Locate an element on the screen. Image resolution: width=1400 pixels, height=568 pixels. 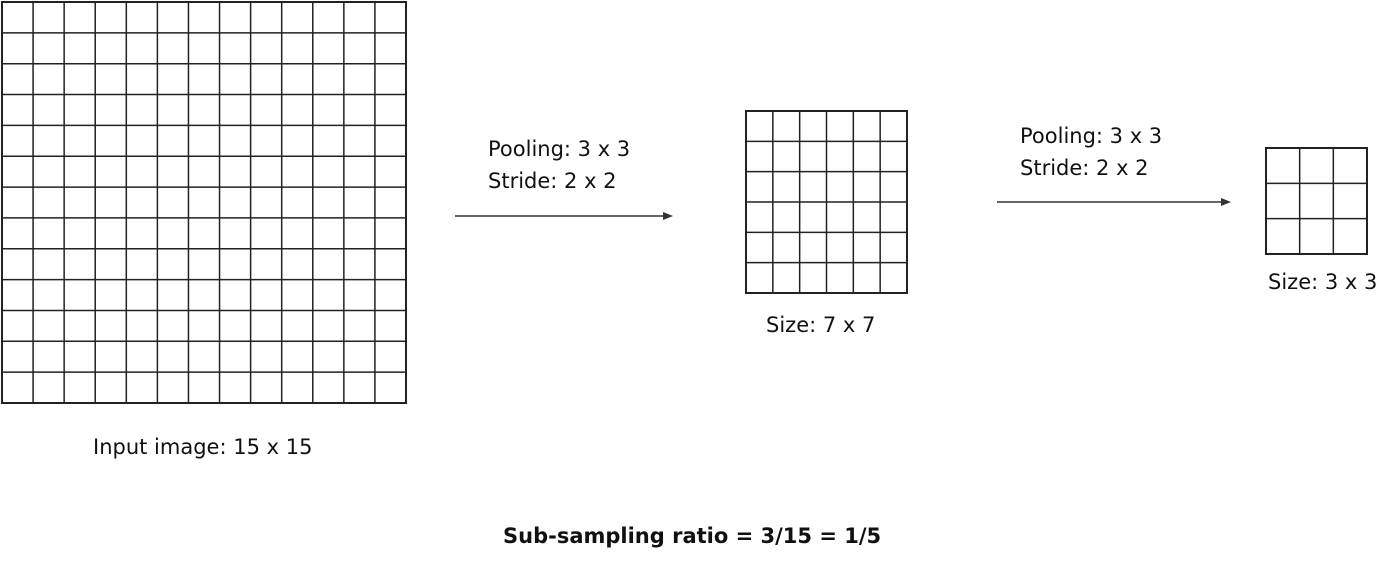
size-caption-2: Size: 3 x 3 is located at coordinates (1322, 282).